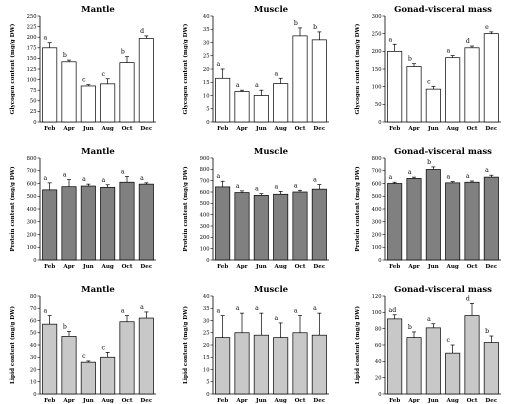 This screenshot has width=520, height=404. What do you see at coordinates (33, 383) in the screenshot?
I see `panel-7-ytick-label: 10` at bounding box center [33, 383].